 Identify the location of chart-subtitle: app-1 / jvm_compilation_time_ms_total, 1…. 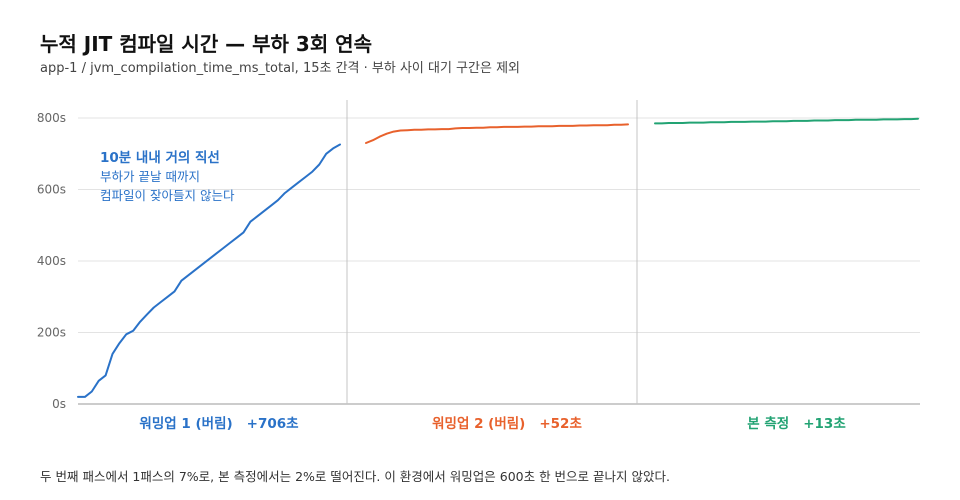
(280, 68).